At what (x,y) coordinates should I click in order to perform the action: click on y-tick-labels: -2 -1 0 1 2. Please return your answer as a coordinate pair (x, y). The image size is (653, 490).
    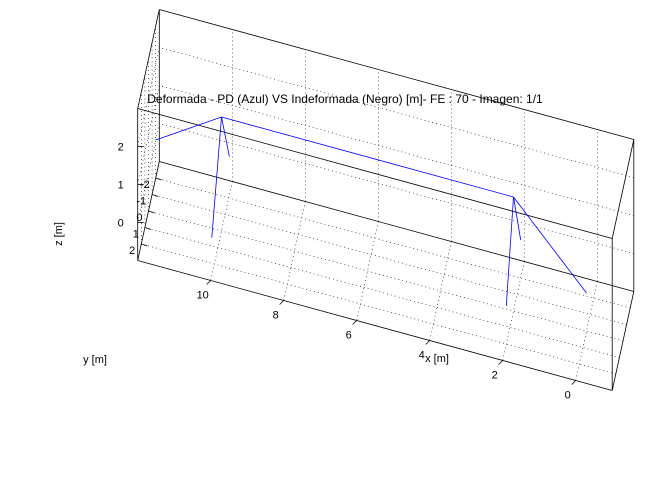
    Looking at the image, I should click on (139, 218).